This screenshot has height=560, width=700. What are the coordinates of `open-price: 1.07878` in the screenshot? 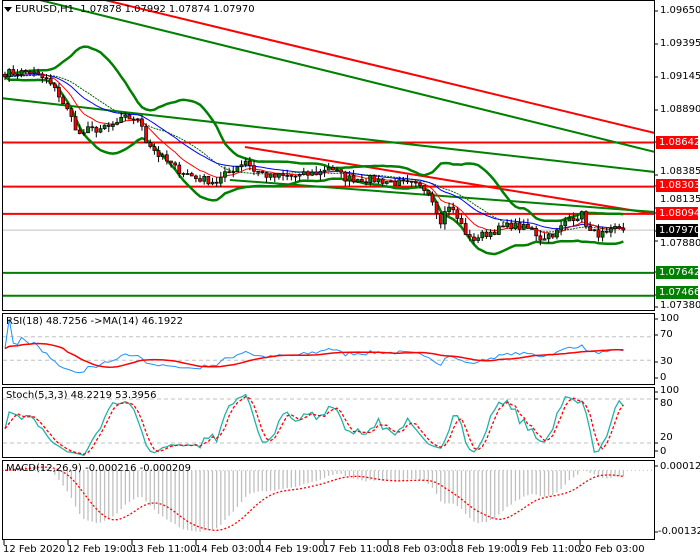 It's located at (101, 9).